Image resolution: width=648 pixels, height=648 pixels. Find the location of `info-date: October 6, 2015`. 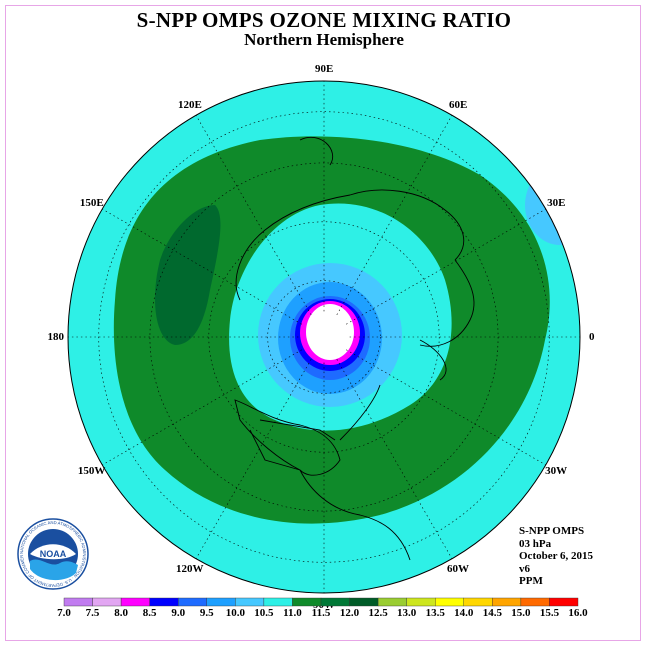

info-date: October 6, 2015 is located at coordinates (556, 556).